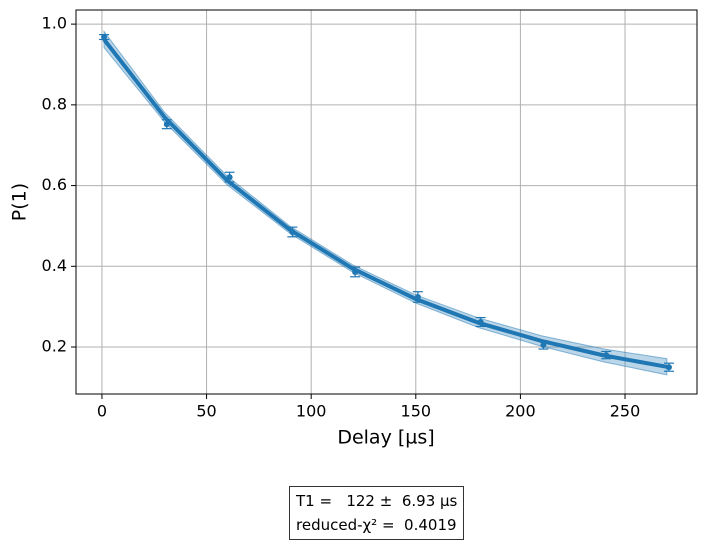 The width and height of the screenshot is (706, 546). What do you see at coordinates (20, 202) in the screenshot?
I see `y-axis-label: P(1)` at bounding box center [20, 202].